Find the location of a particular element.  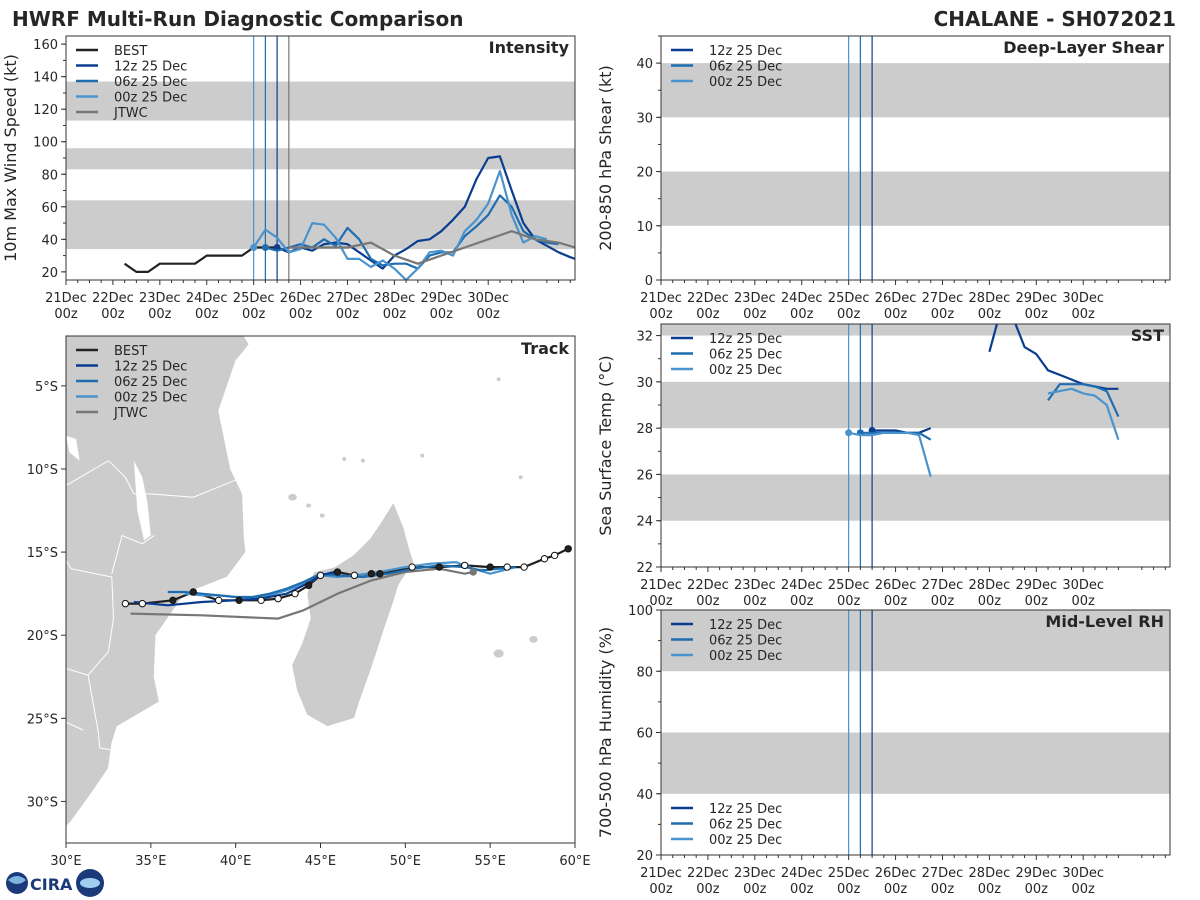

intensity-xtick-day-label-4: 25Dec is located at coordinates (254, 298).